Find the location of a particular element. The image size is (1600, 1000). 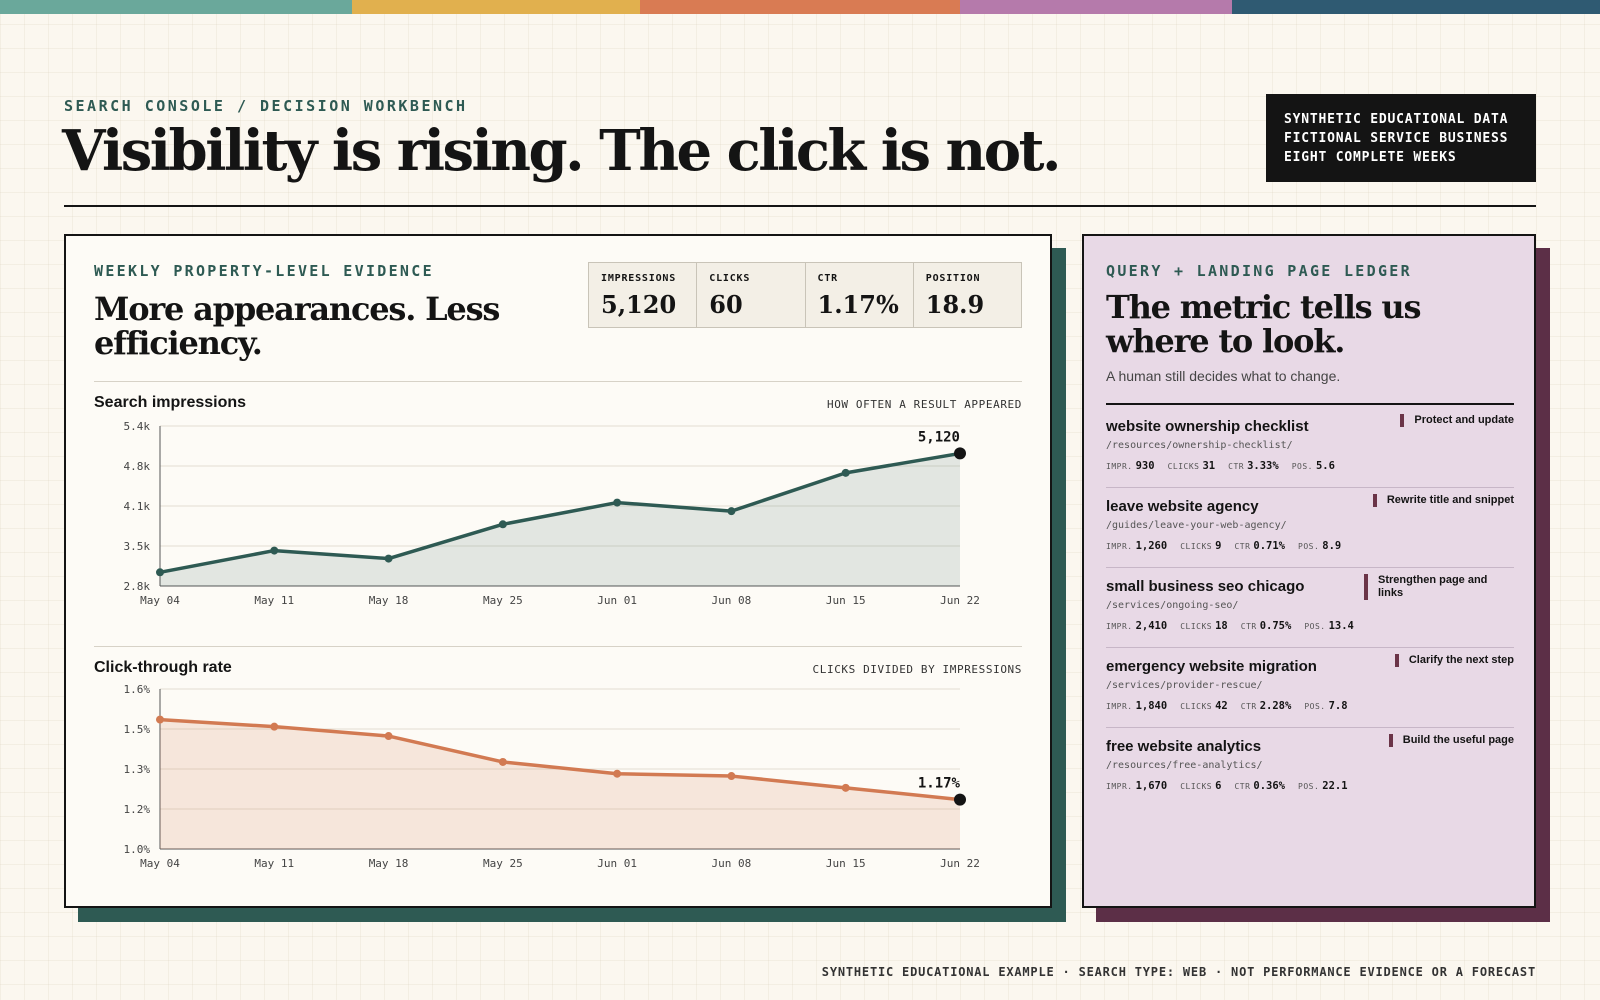

ledger-query: website ownership checklist is located at coordinates (1207, 426).